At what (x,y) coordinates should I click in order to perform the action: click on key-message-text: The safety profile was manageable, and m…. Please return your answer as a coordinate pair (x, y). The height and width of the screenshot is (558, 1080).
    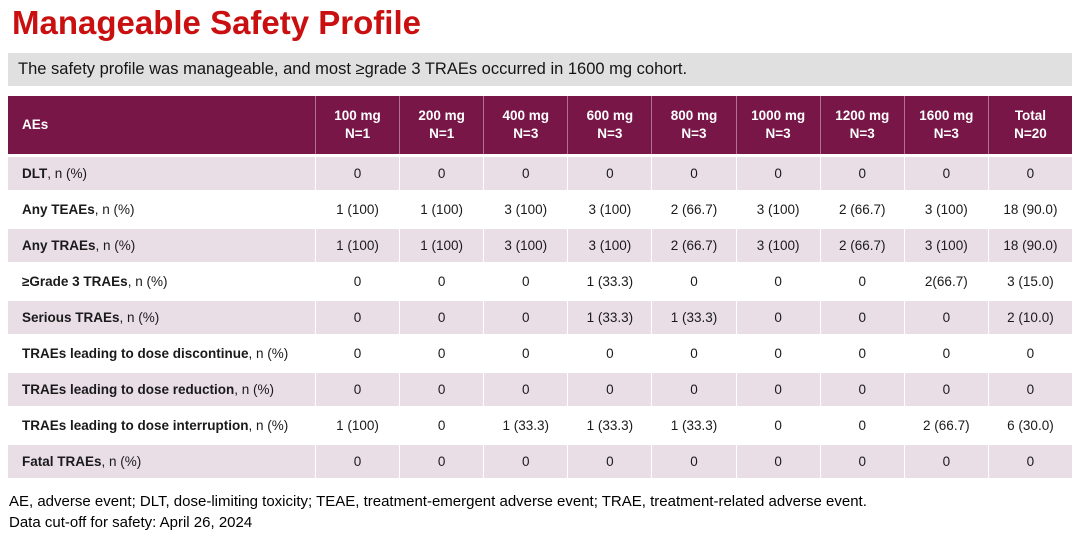
    Looking at the image, I should click on (353, 69).